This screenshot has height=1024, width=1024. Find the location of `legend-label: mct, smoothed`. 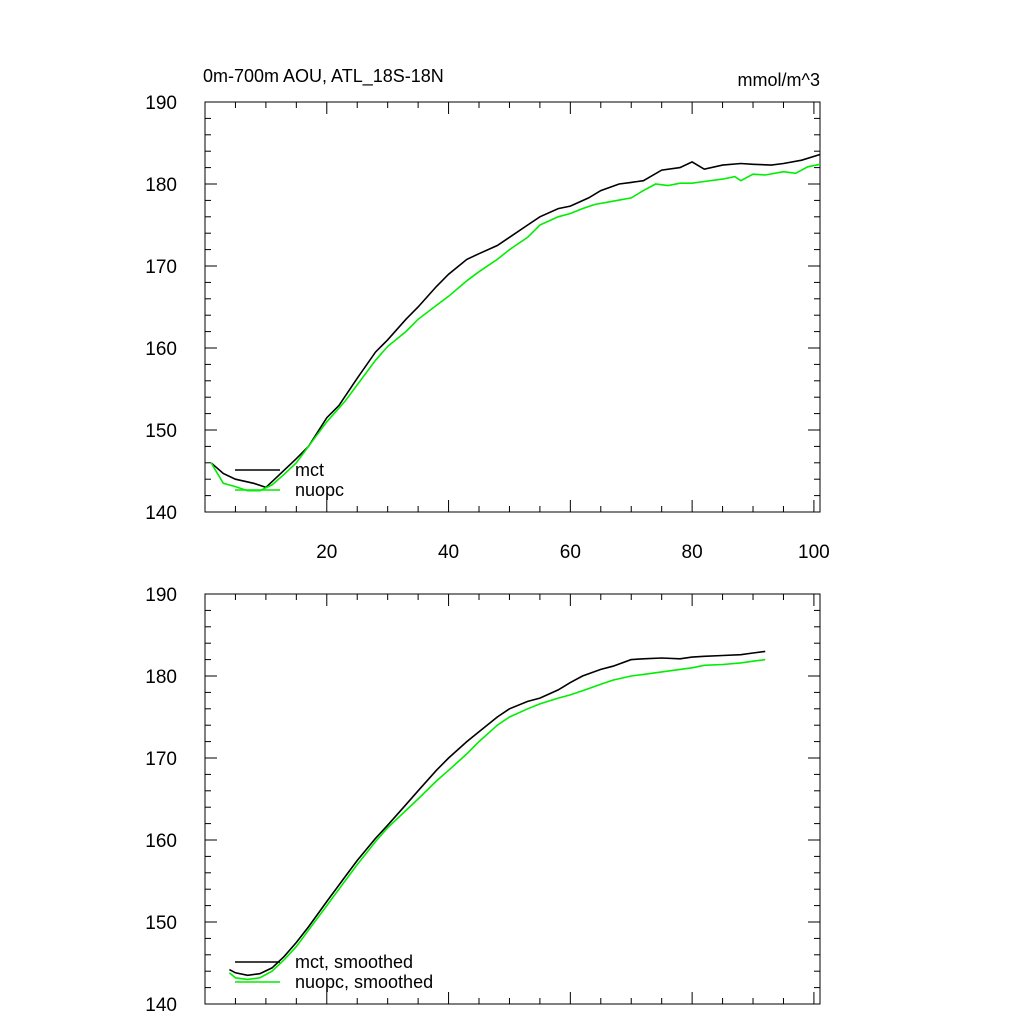

legend-label: mct, smoothed is located at coordinates (354, 962).